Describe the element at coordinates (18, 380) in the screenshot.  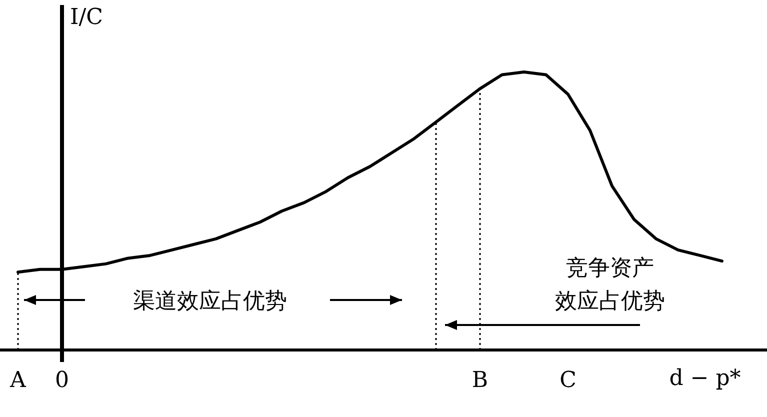
I see `x-tick: A` at that location.